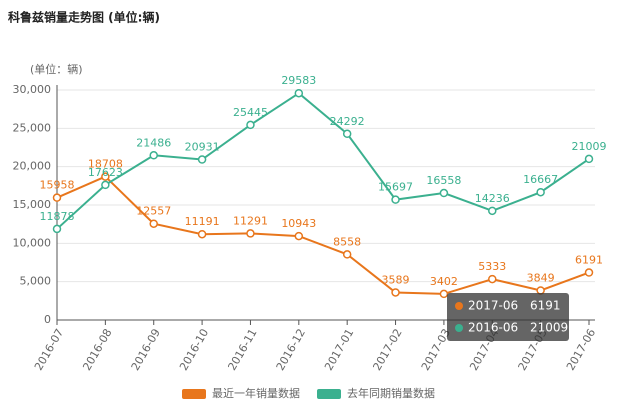 Image resolution: width=640 pixels, height=420 pixels. Describe the element at coordinates (443, 180) in the screenshot. I see `data-label: 16558` at that location.